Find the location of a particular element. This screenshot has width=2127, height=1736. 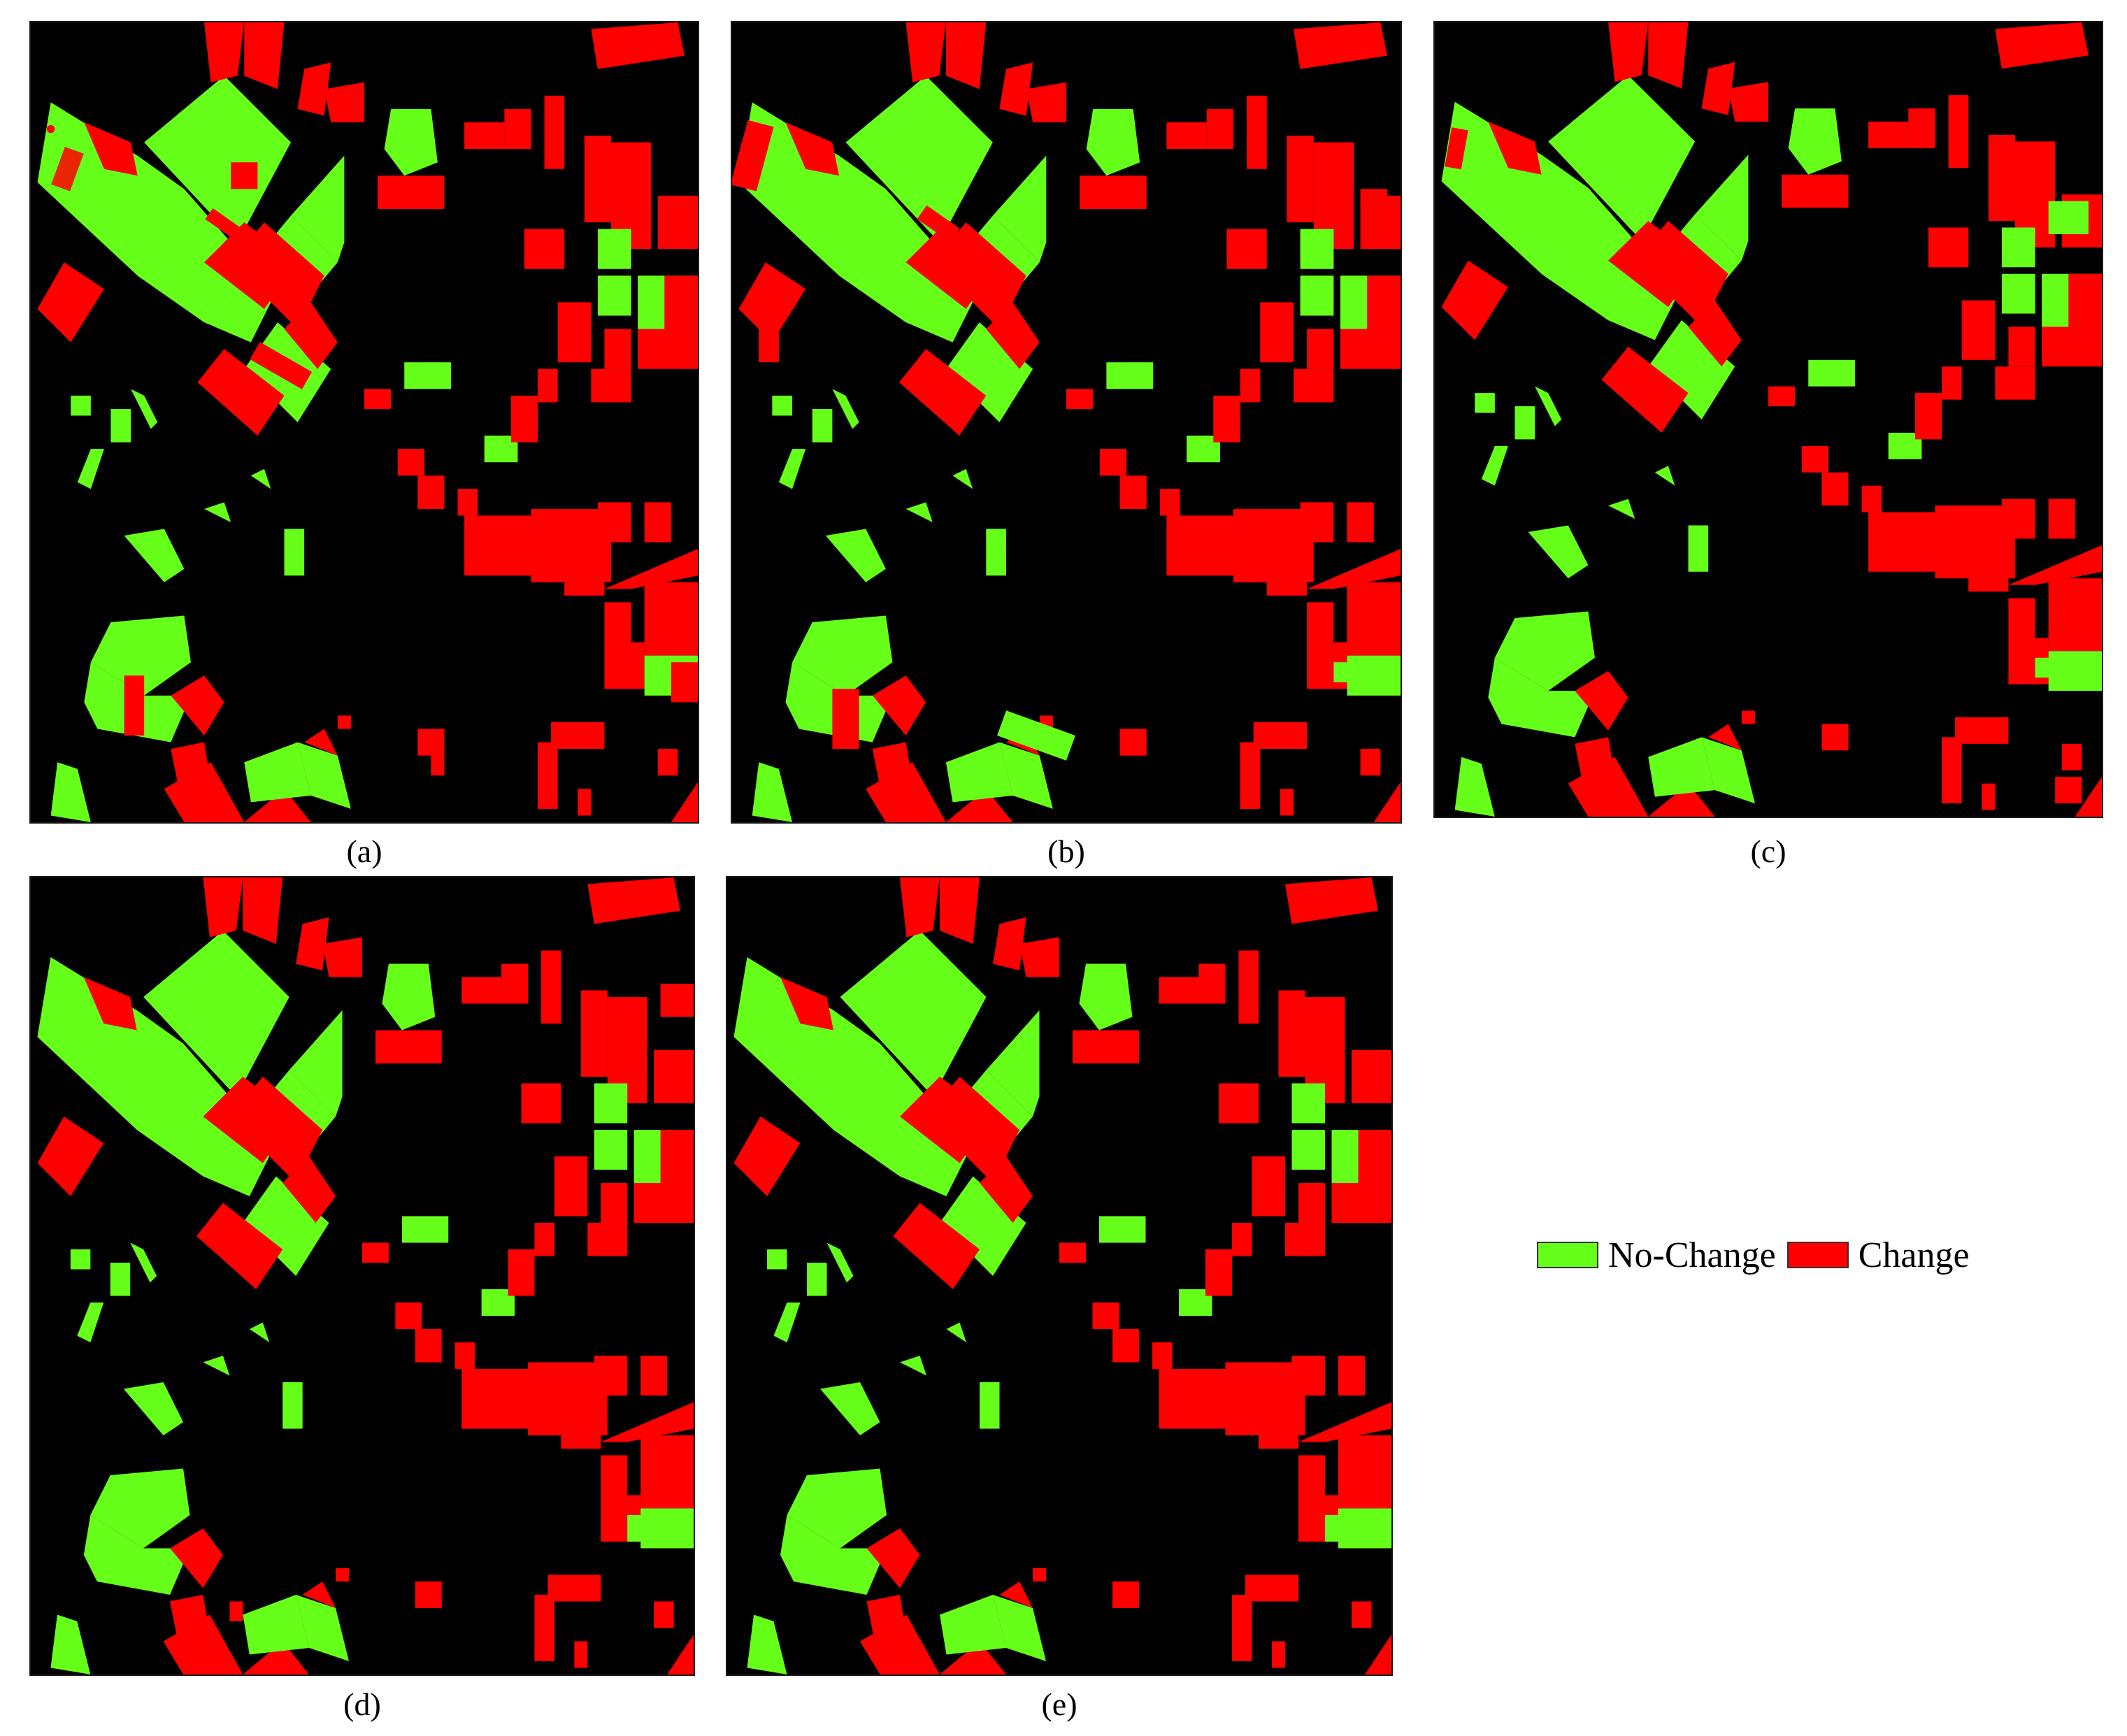

legend-label-change: Change is located at coordinates (1914, 1255).